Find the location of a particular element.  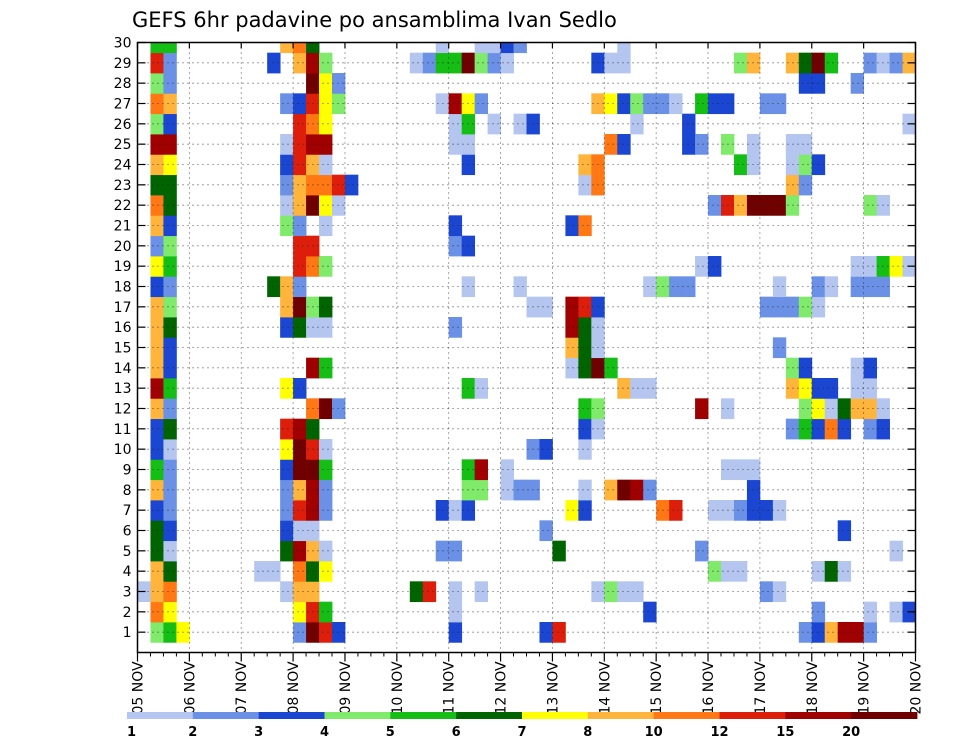

x-tick-label: 15 NOV is located at coordinates (657, 688).